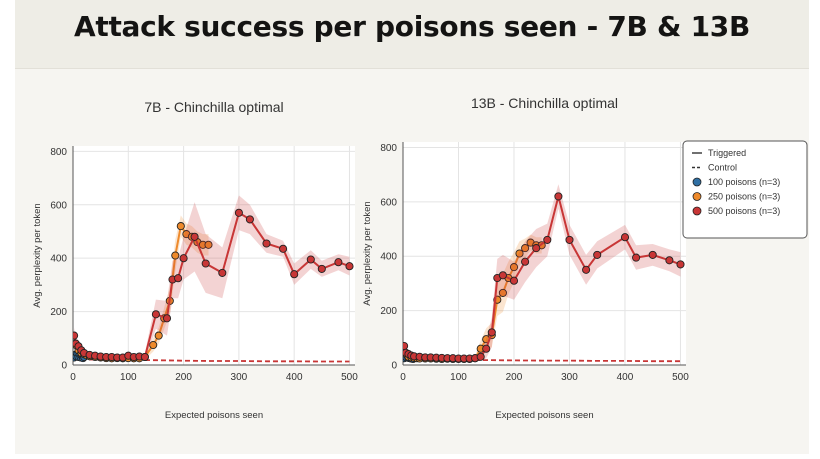 This screenshot has height=459, width=820. What do you see at coordinates (544, 103) in the screenshot?
I see `chart-title: 13B - Chinchilla optimal` at bounding box center [544, 103].